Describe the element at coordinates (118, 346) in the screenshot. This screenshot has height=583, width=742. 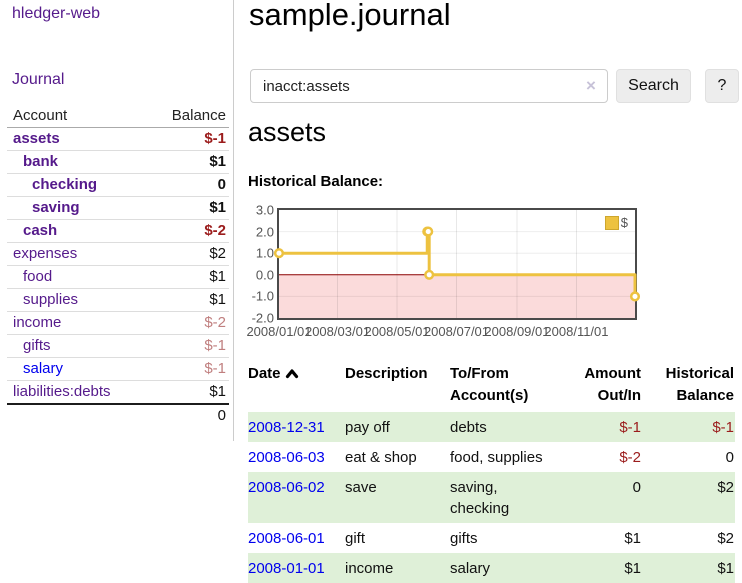
I see `account-row: gifts $-1` at that location.